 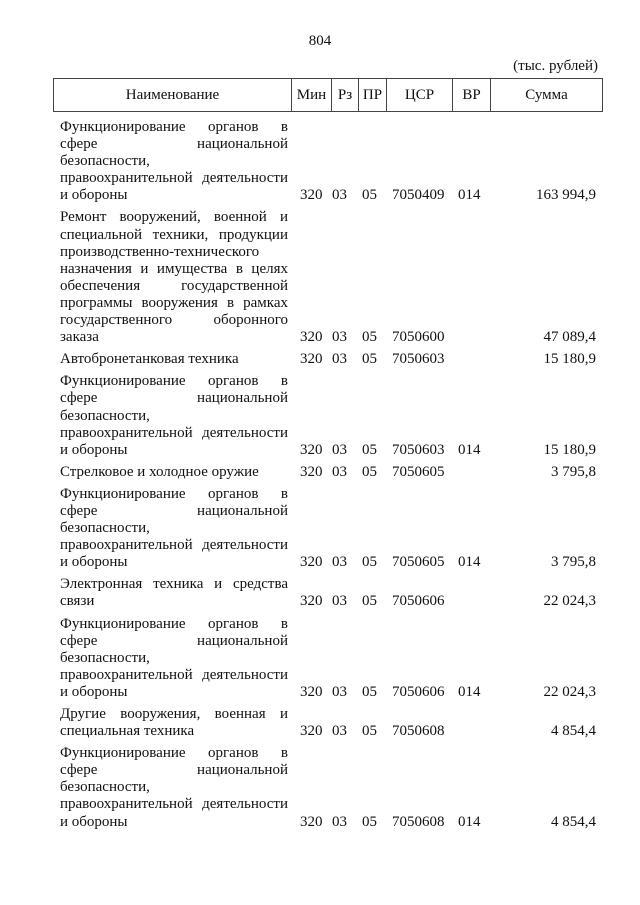 What do you see at coordinates (159, 471) in the screenshot?
I see `row-name-line: Стрелковое и холодное оружие` at bounding box center [159, 471].